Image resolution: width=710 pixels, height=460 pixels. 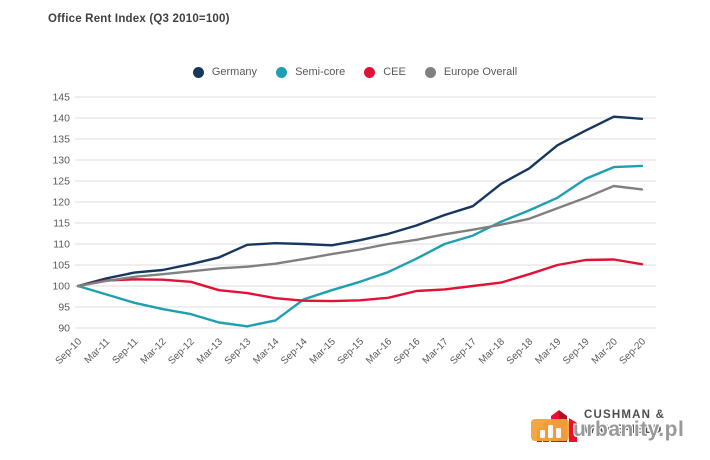 I want to click on legend-label-germany: Germany, so click(x=234, y=72).